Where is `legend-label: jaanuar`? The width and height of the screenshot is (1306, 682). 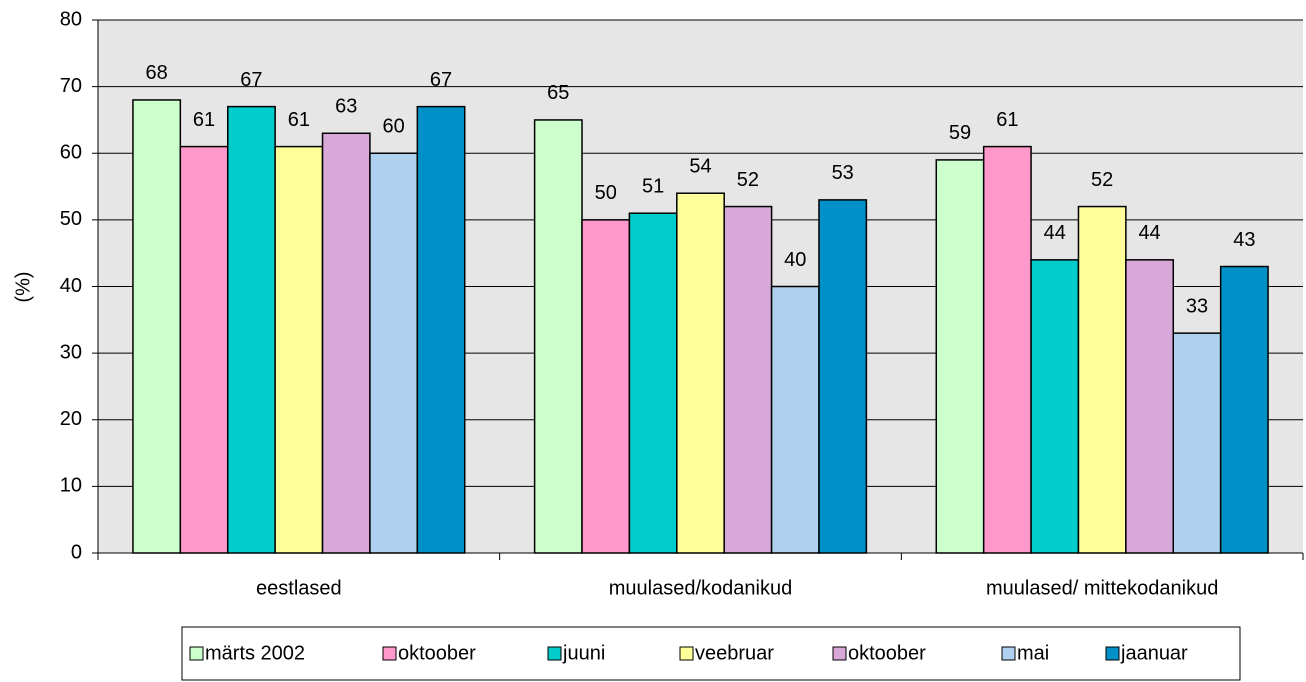
legend-label: jaanuar is located at coordinates (1154, 653).